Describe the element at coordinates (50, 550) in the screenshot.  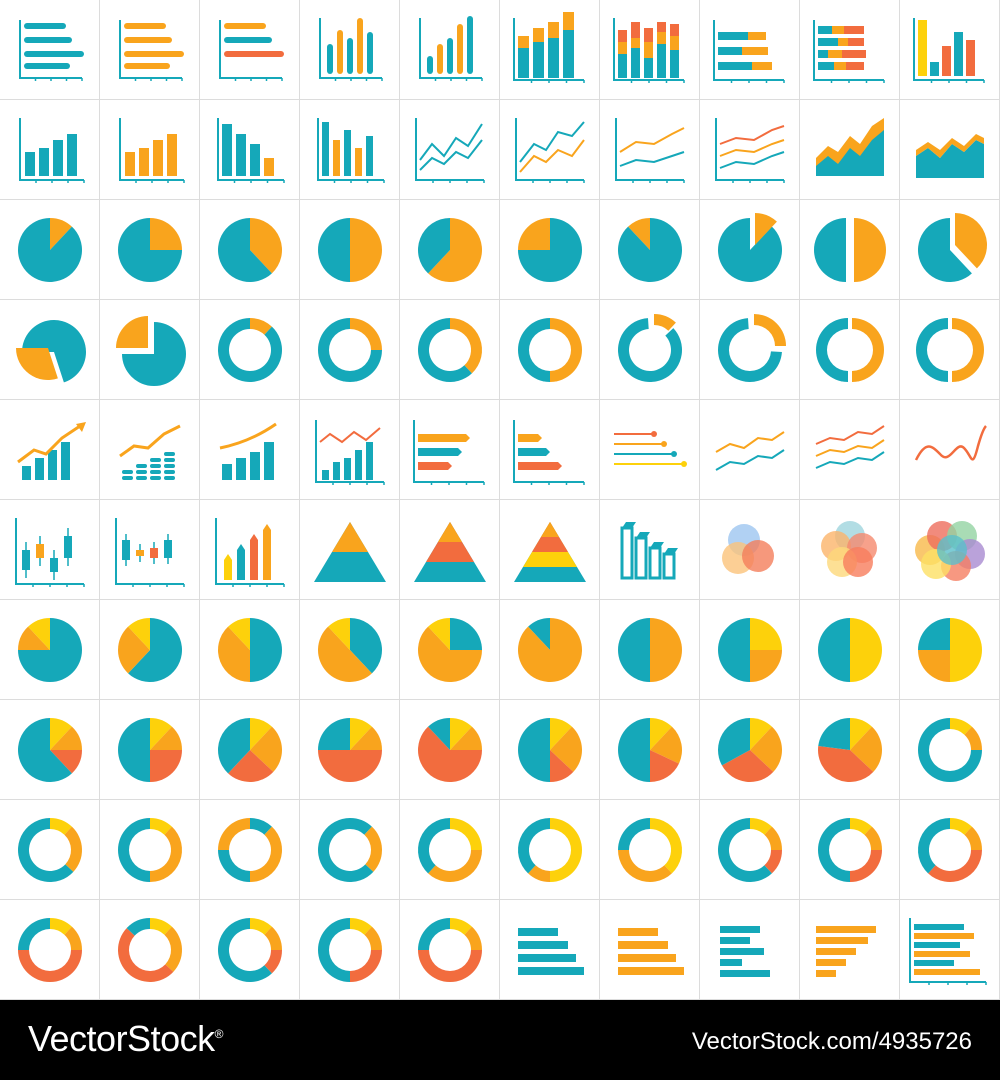
I see `candlestick-chart-icon` at that location.